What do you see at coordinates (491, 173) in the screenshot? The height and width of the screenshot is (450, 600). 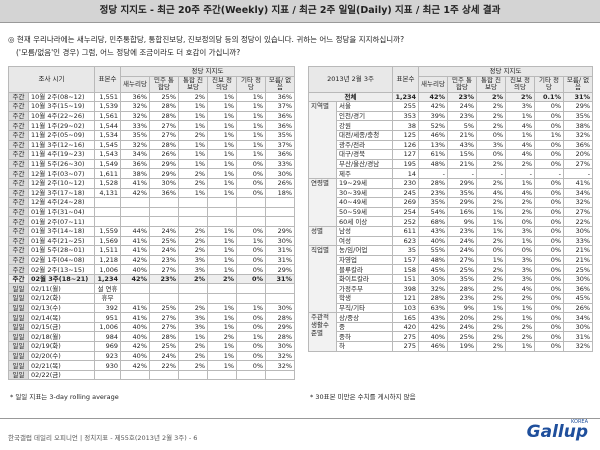 I see `cell-value: -` at bounding box center [491, 173].